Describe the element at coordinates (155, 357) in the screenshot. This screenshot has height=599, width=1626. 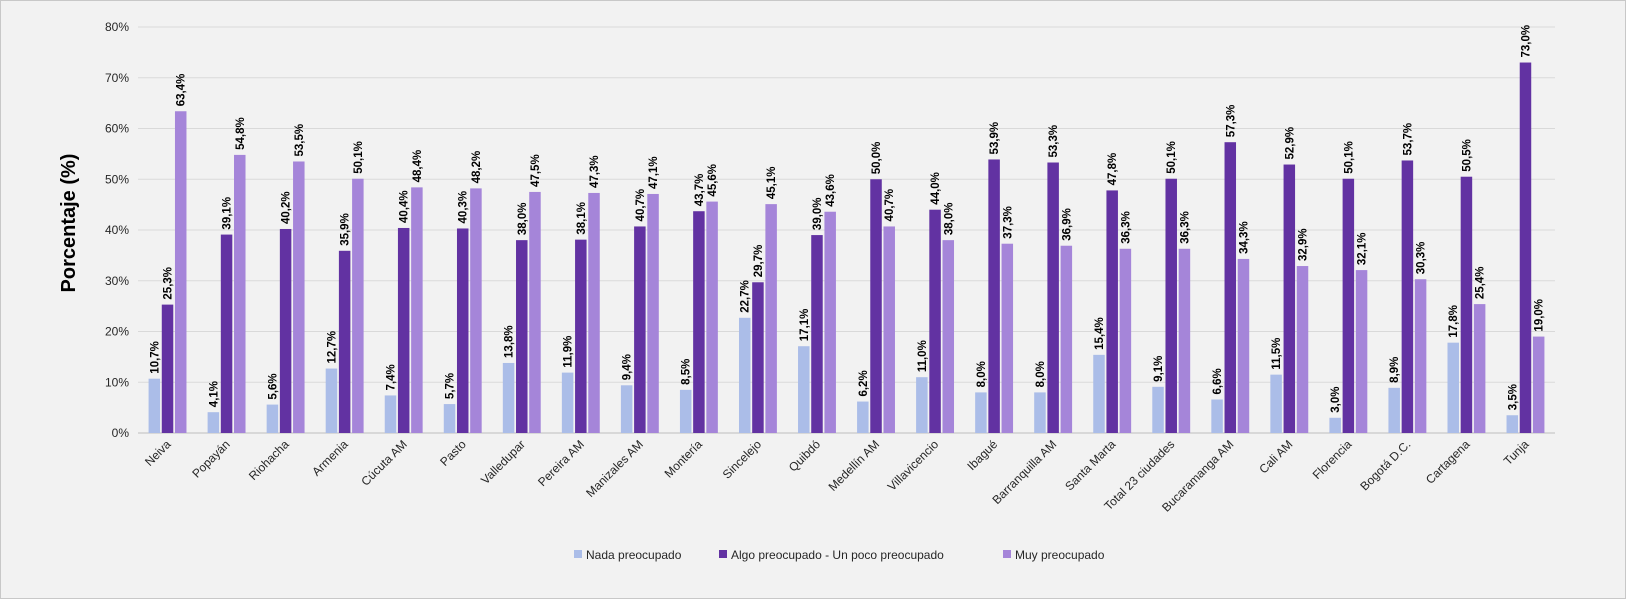
I see `data-label: 10,7%` at that location.